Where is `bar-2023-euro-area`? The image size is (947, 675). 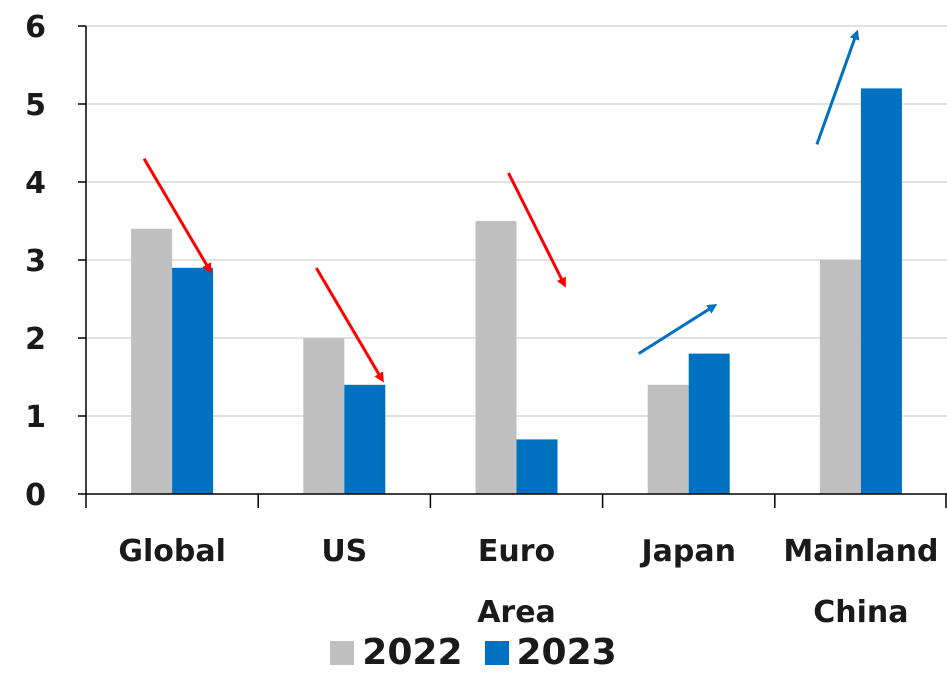 bar-2023-euro-area is located at coordinates (537, 466).